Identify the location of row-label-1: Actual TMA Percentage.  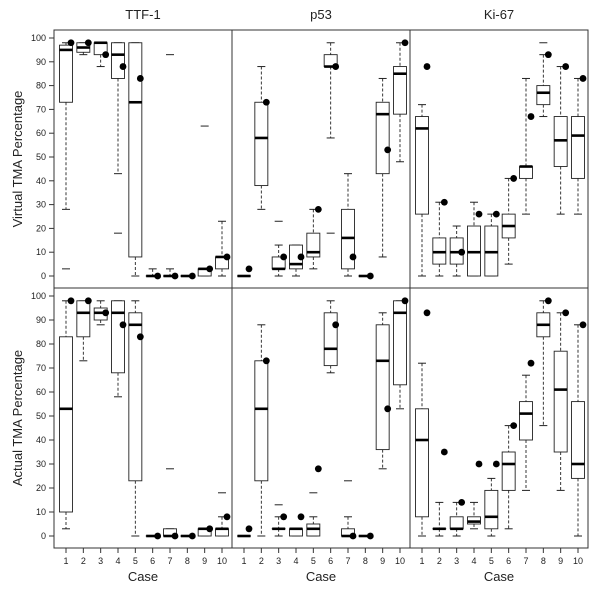
(17, 418).